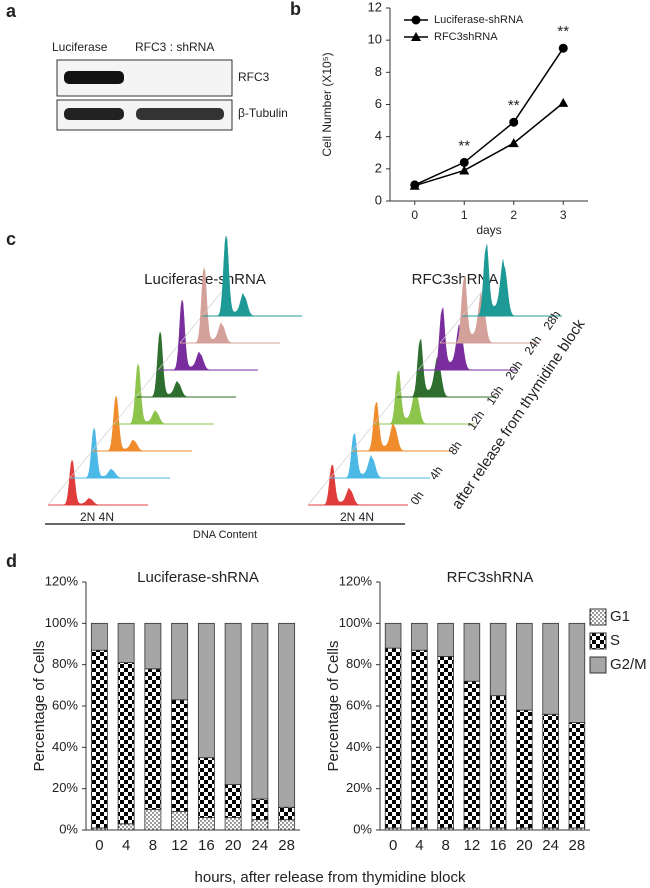 The height and width of the screenshot is (888, 650). Describe the element at coordinates (65, 663) in the screenshot. I see `y-tick-label: 80%` at that location.